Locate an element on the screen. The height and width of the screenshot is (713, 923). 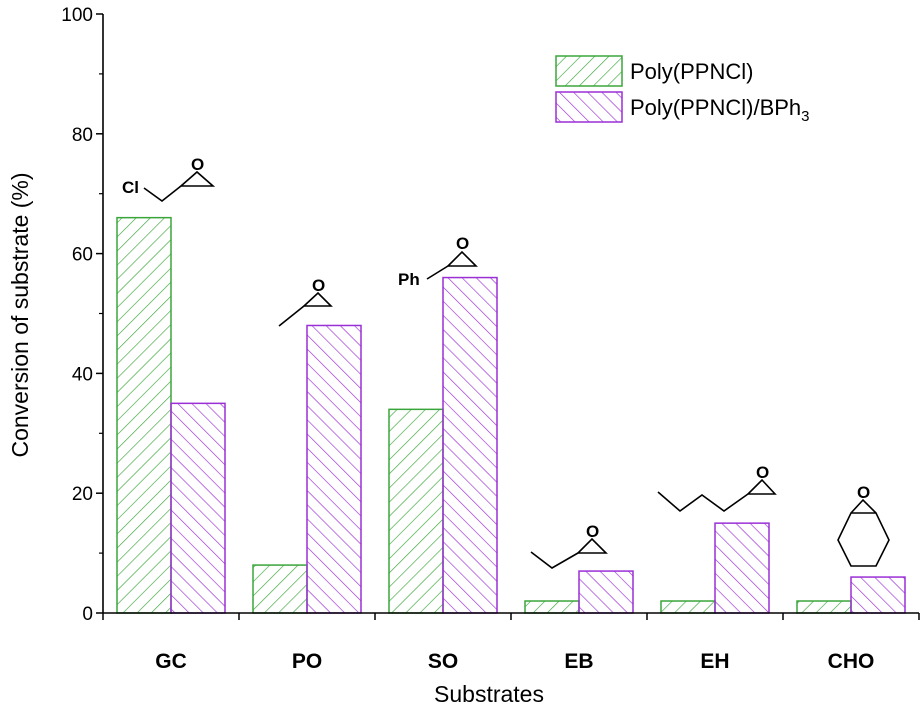
so-structure: Ph O is located at coordinates (438, 261).